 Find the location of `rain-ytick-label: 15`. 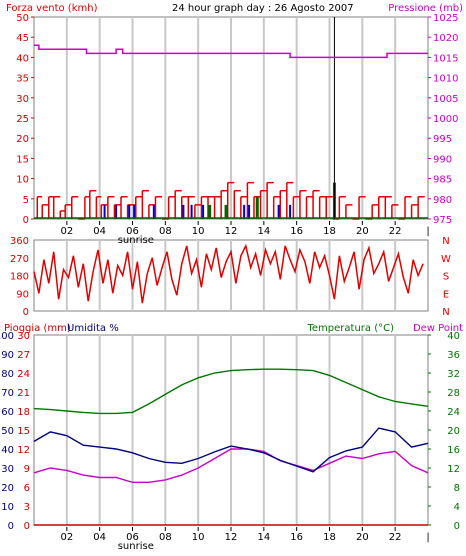

rain-ytick-label: 15 is located at coordinates (23, 431).